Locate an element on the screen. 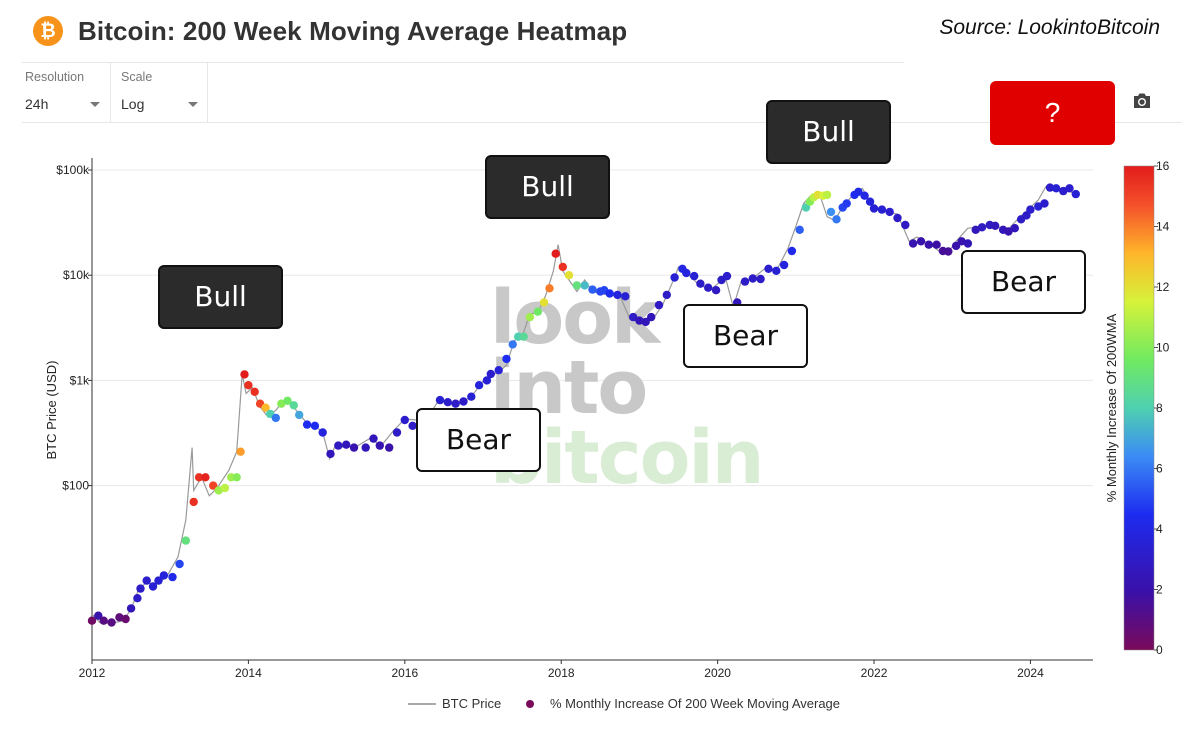  y-tick-label: $100 is located at coordinates (75, 486).